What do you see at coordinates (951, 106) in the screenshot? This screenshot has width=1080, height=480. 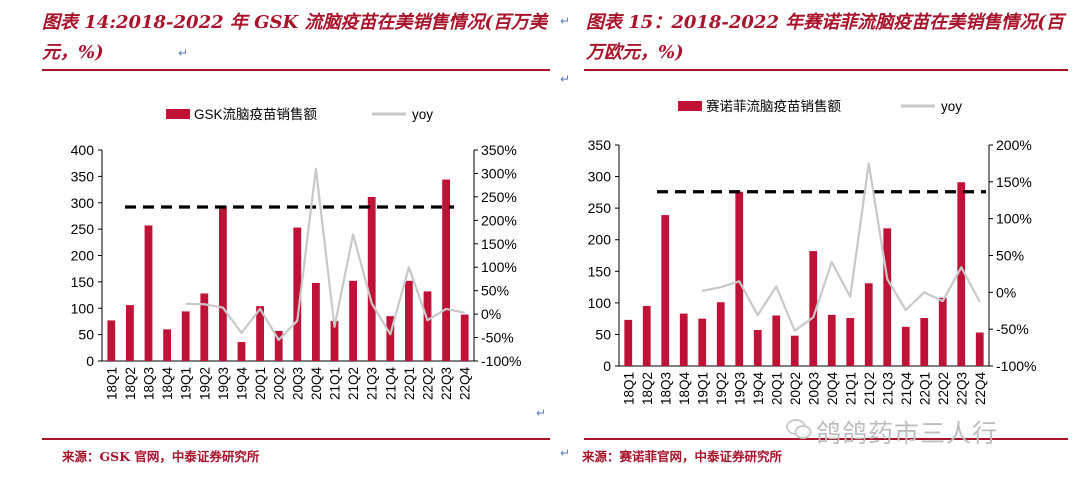 I see `legend-label: yoy` at bounding box center [951, 106].